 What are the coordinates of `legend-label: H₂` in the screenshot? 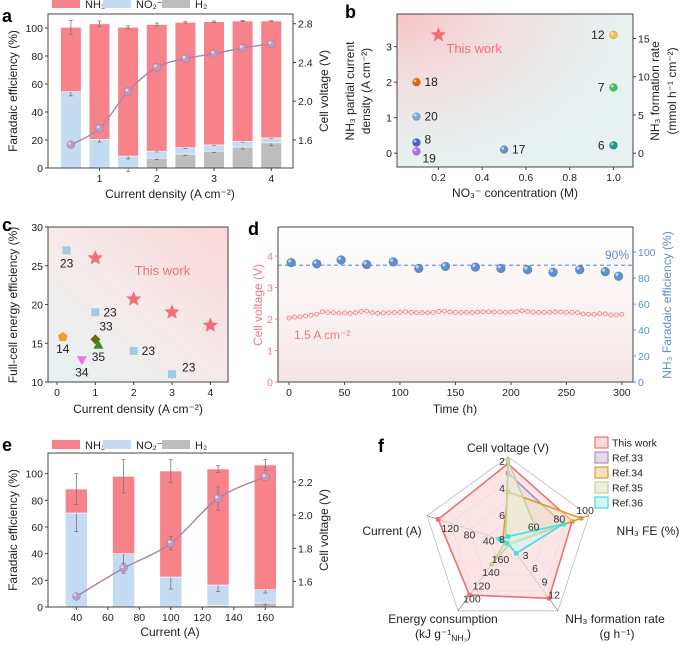 It's located at (201, 446).